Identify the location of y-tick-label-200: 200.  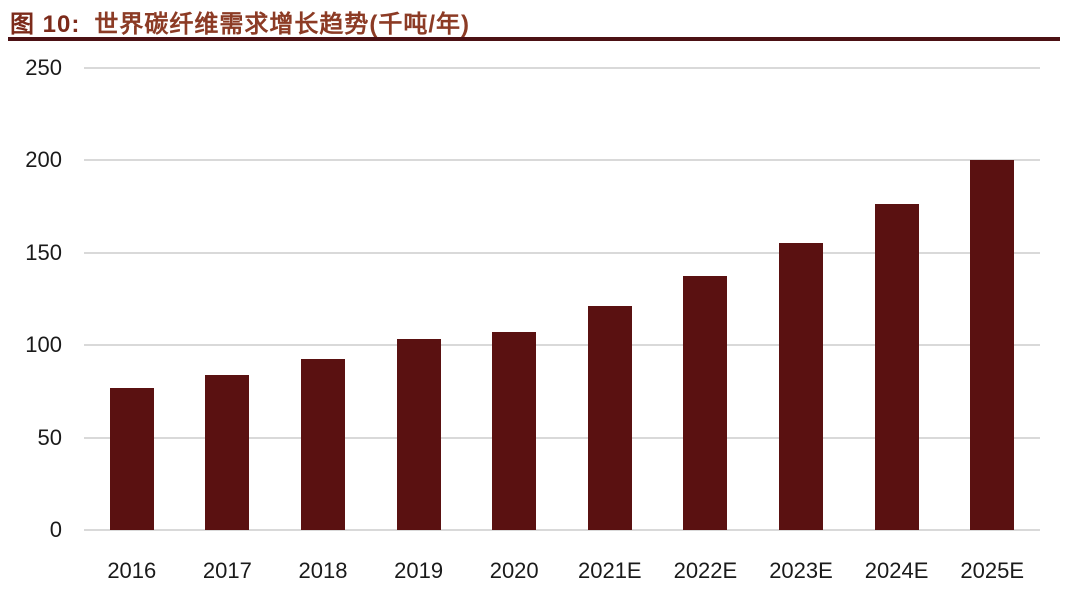
(43, 160).